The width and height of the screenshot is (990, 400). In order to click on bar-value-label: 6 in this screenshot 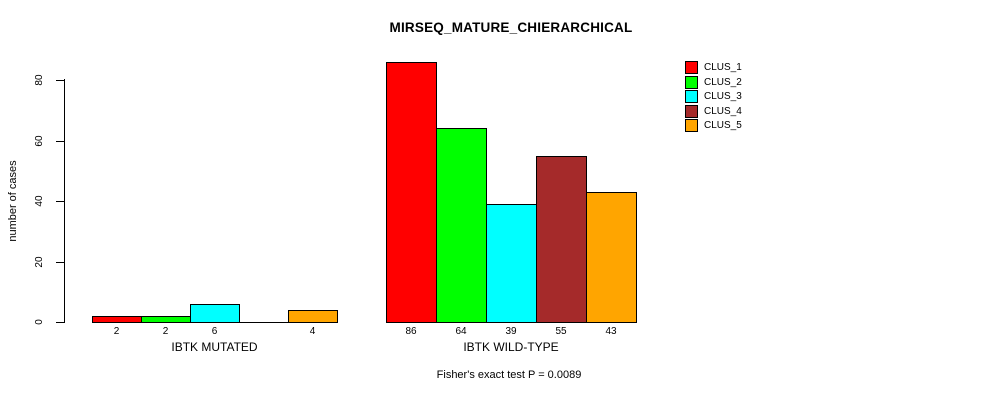, I will do `click(214, 331)`.